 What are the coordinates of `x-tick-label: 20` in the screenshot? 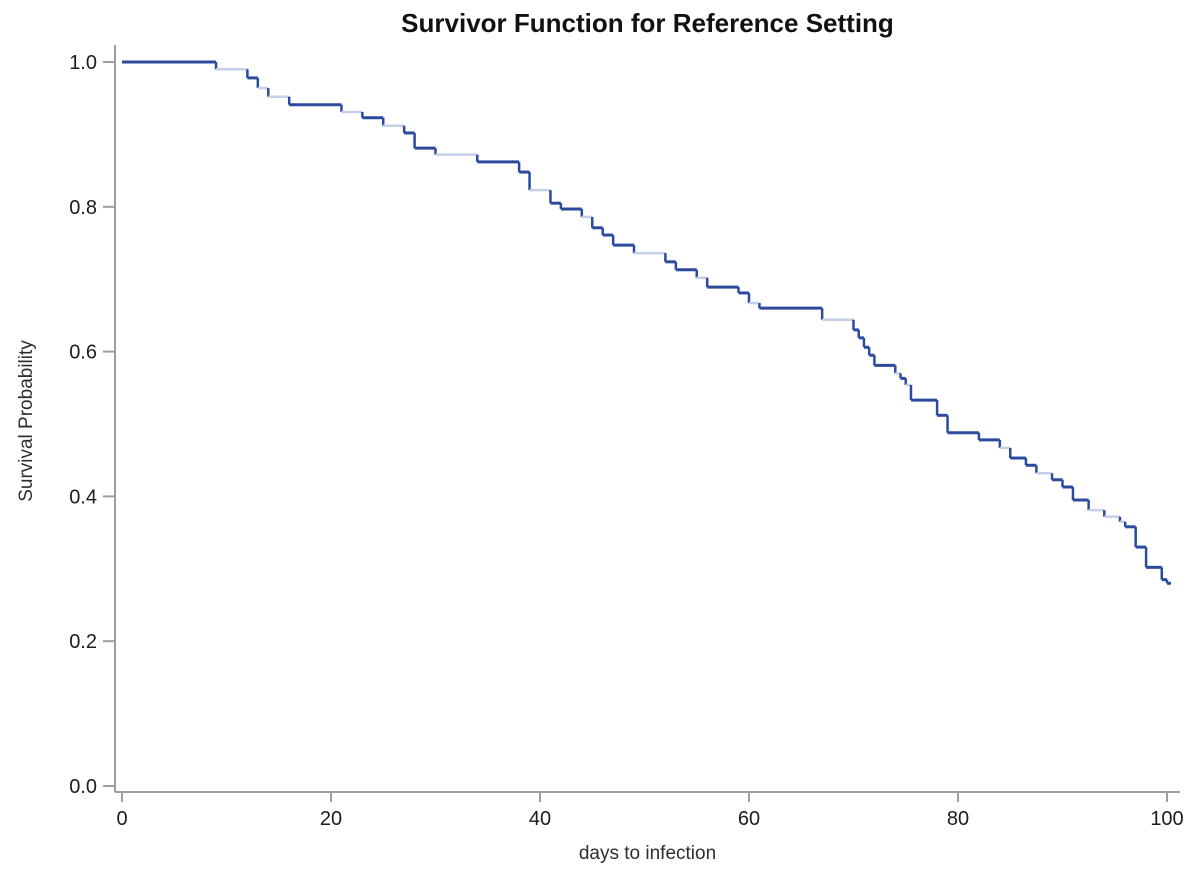 It's located at (331, 819).